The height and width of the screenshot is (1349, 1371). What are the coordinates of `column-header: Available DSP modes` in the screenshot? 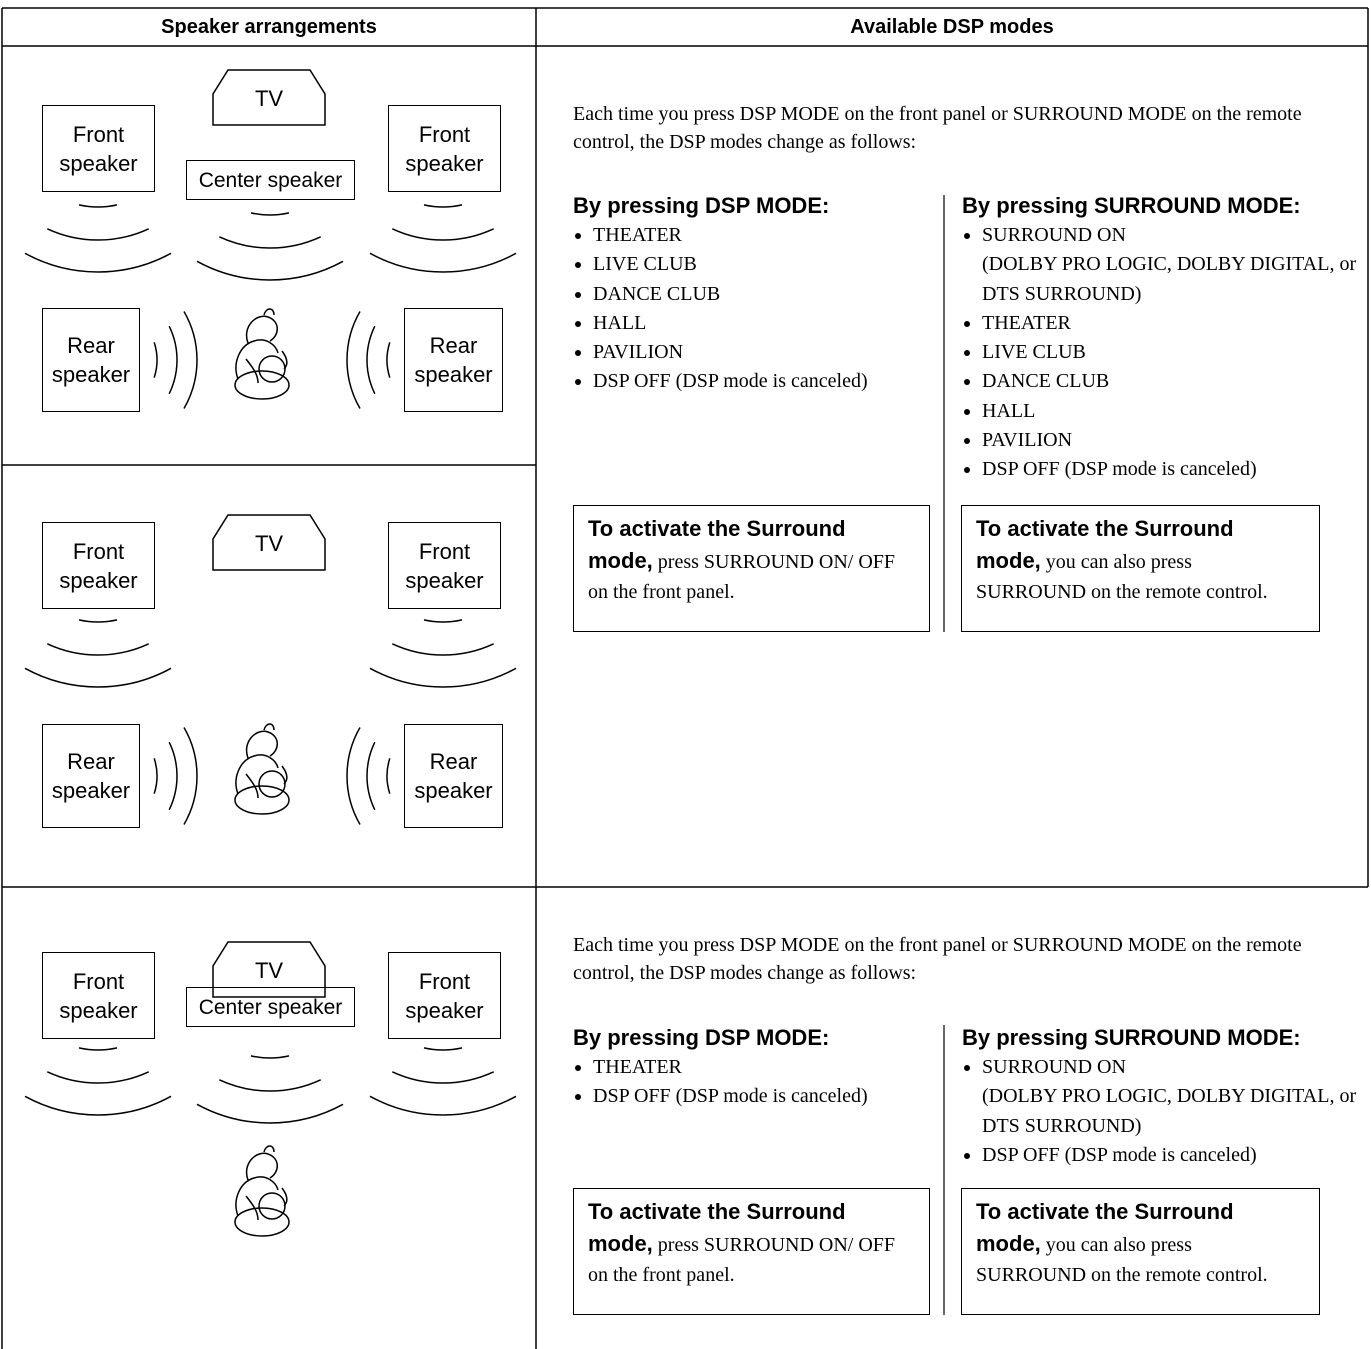 It's located at (952, 27).